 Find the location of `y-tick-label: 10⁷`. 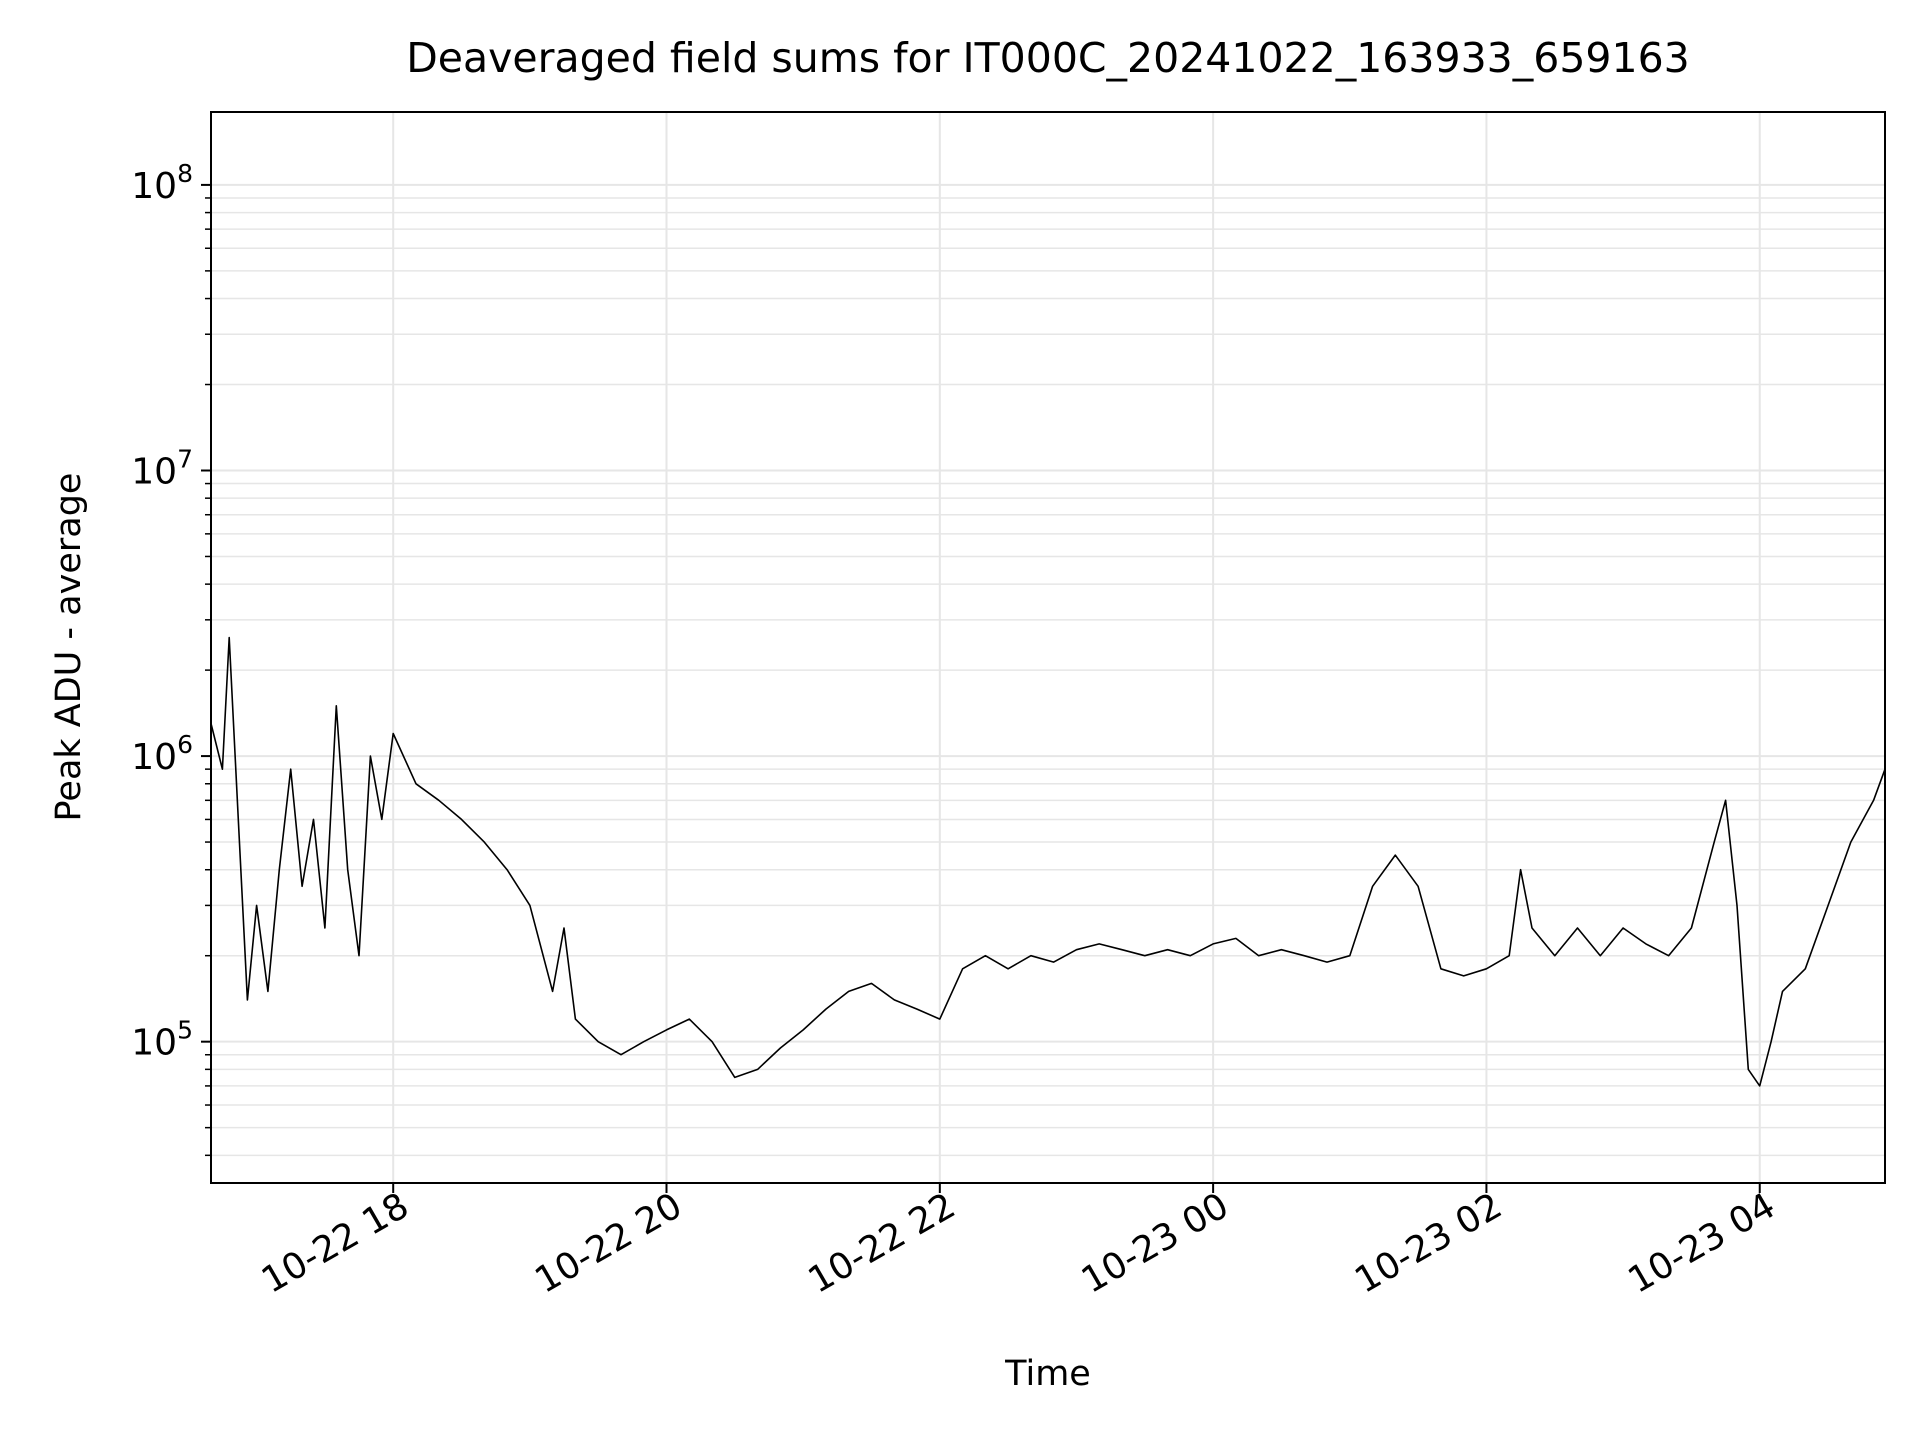

y-tick-label: 10⁷ is located at coordinates (162, 468).